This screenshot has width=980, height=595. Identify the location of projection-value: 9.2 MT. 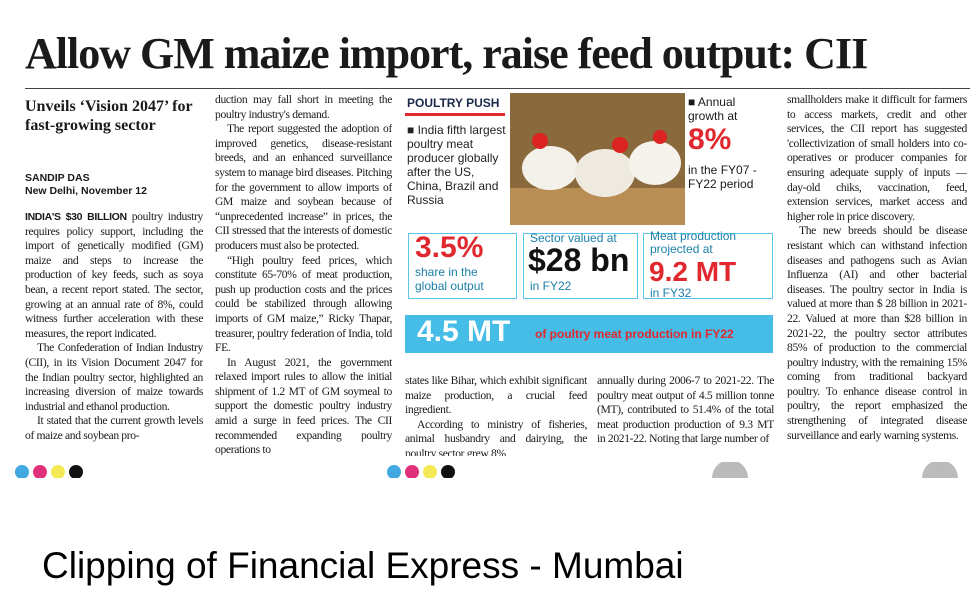
(693, 271).